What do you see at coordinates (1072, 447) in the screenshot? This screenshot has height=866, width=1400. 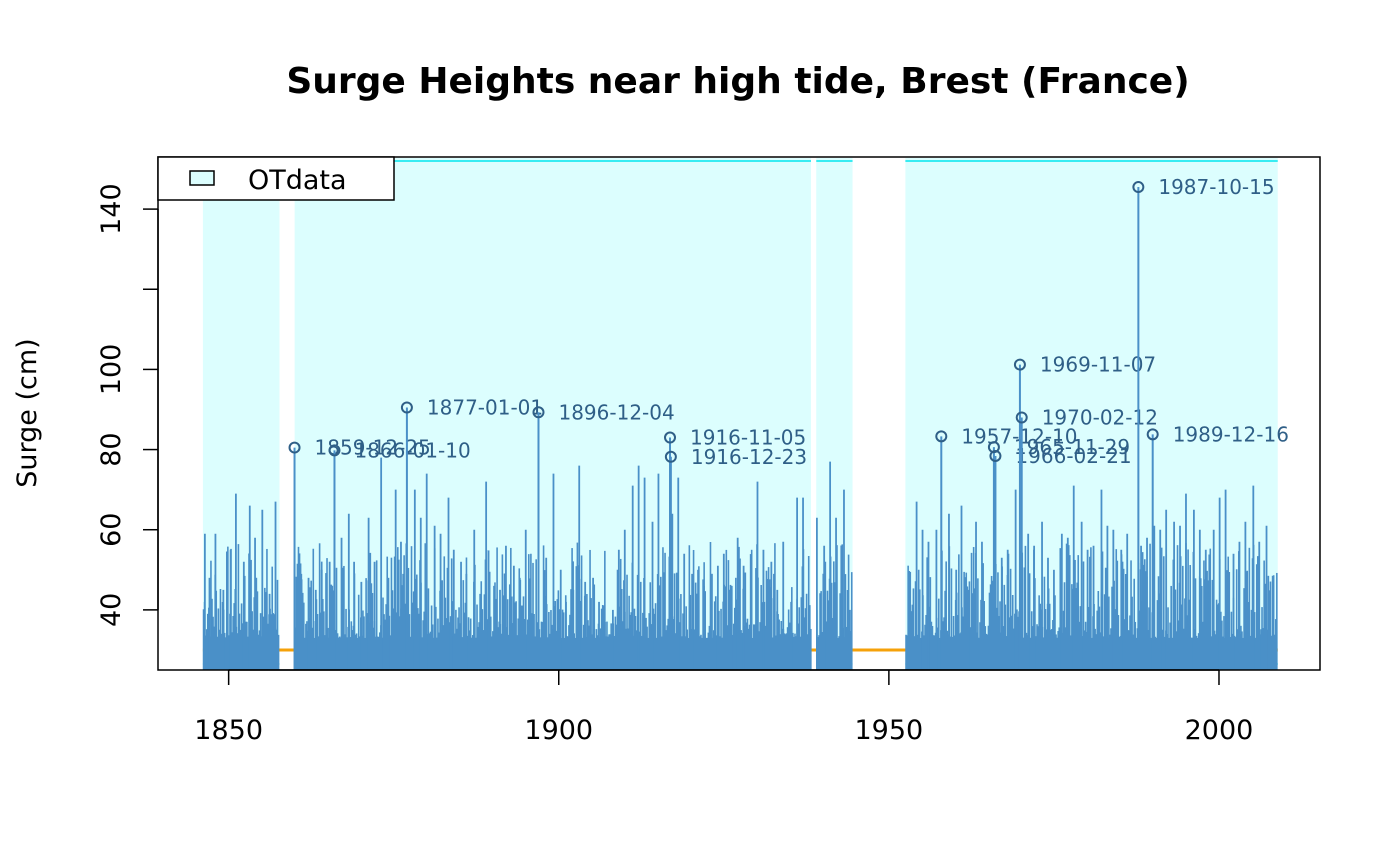 I see `event-label-7: 1965-11-29` at bounding box center [1072, 447].